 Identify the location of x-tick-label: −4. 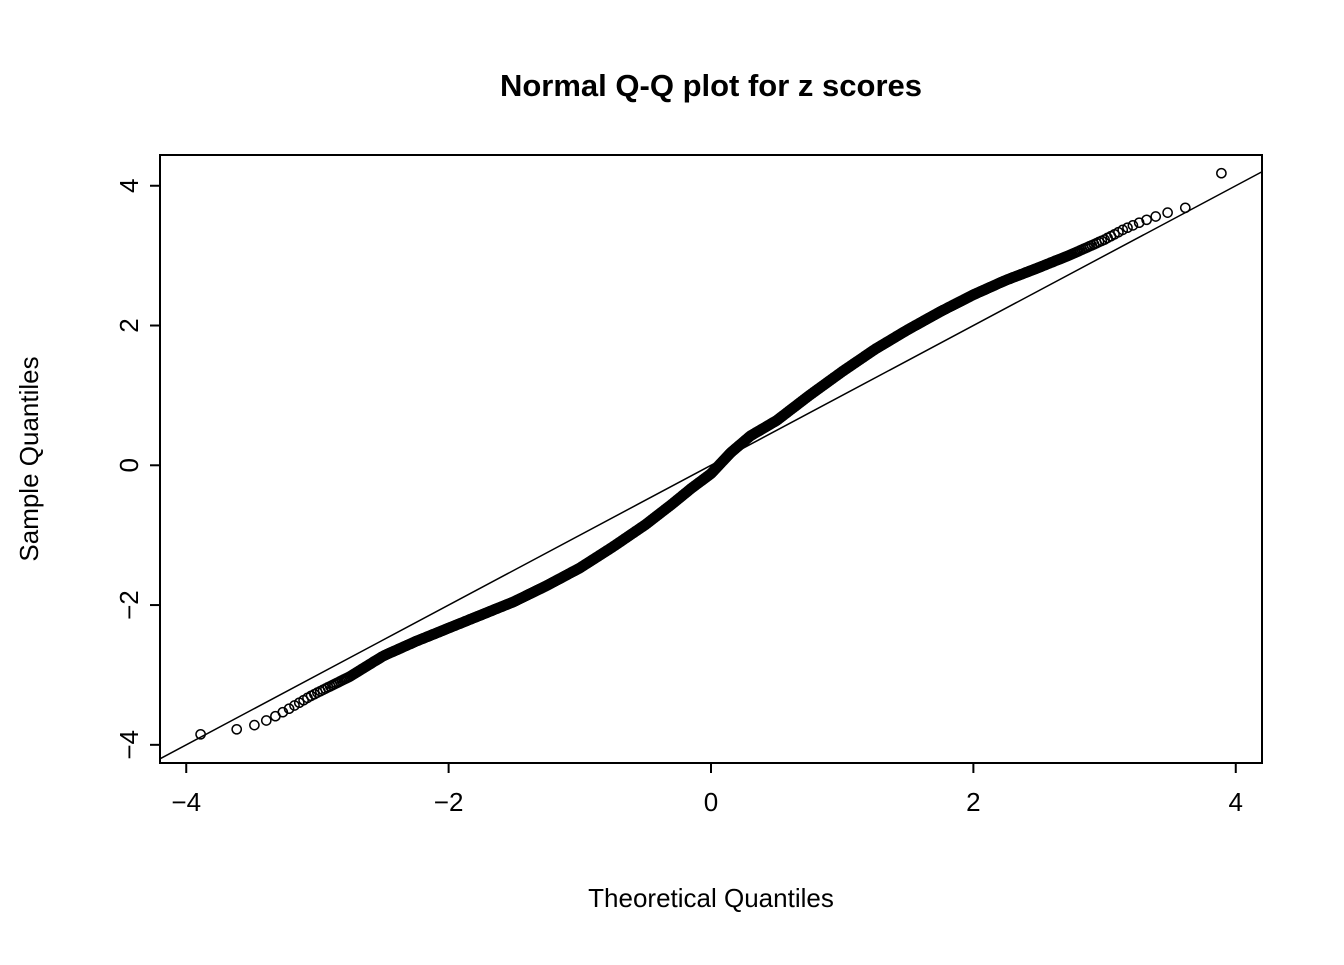
(186, 802).